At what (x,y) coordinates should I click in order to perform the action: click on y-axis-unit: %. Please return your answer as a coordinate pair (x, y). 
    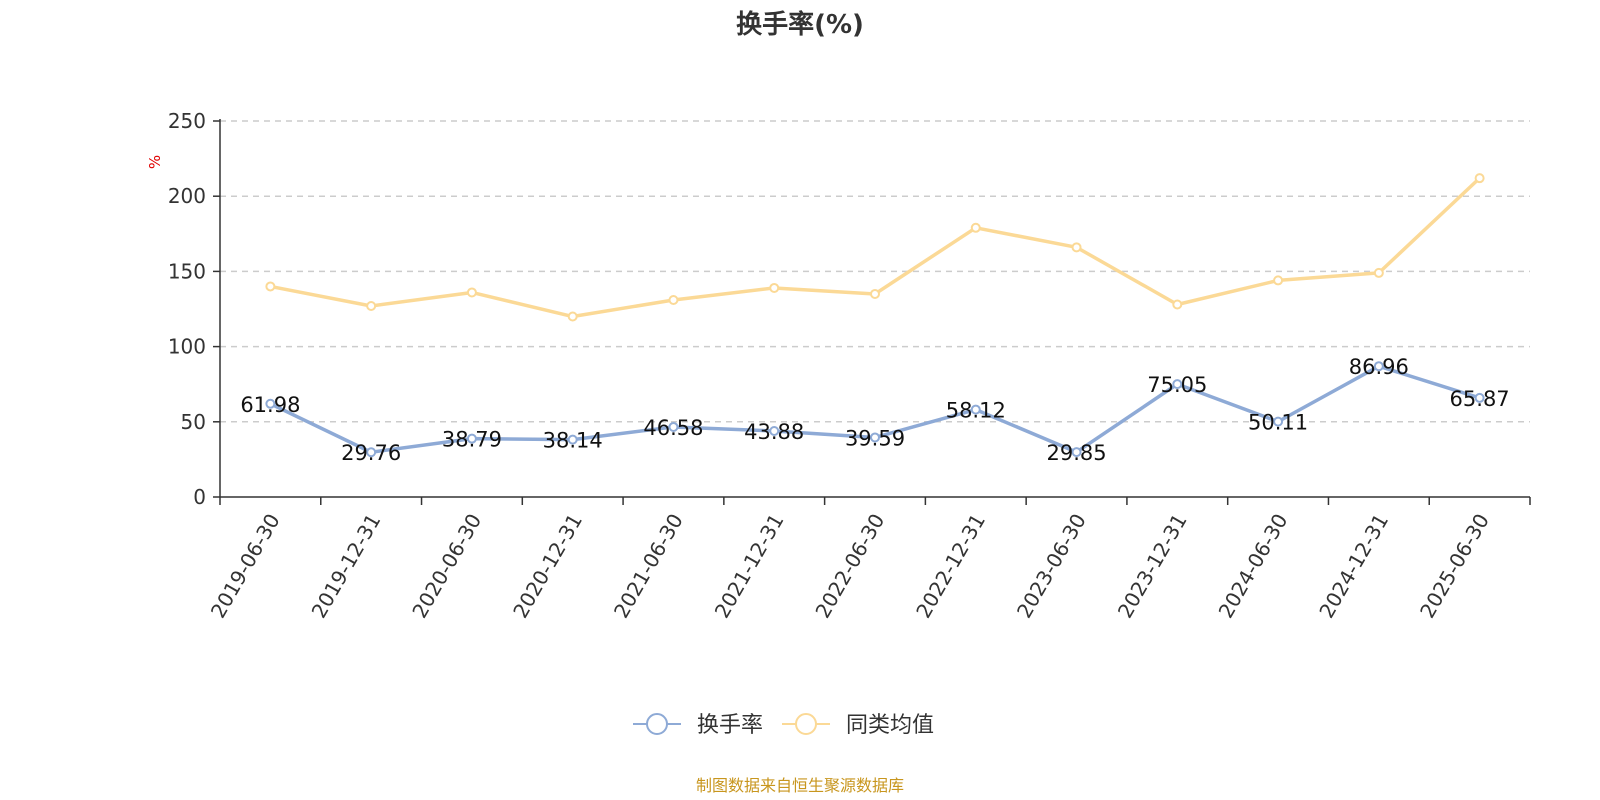
    Looking at the image, I should click on (155, 162).